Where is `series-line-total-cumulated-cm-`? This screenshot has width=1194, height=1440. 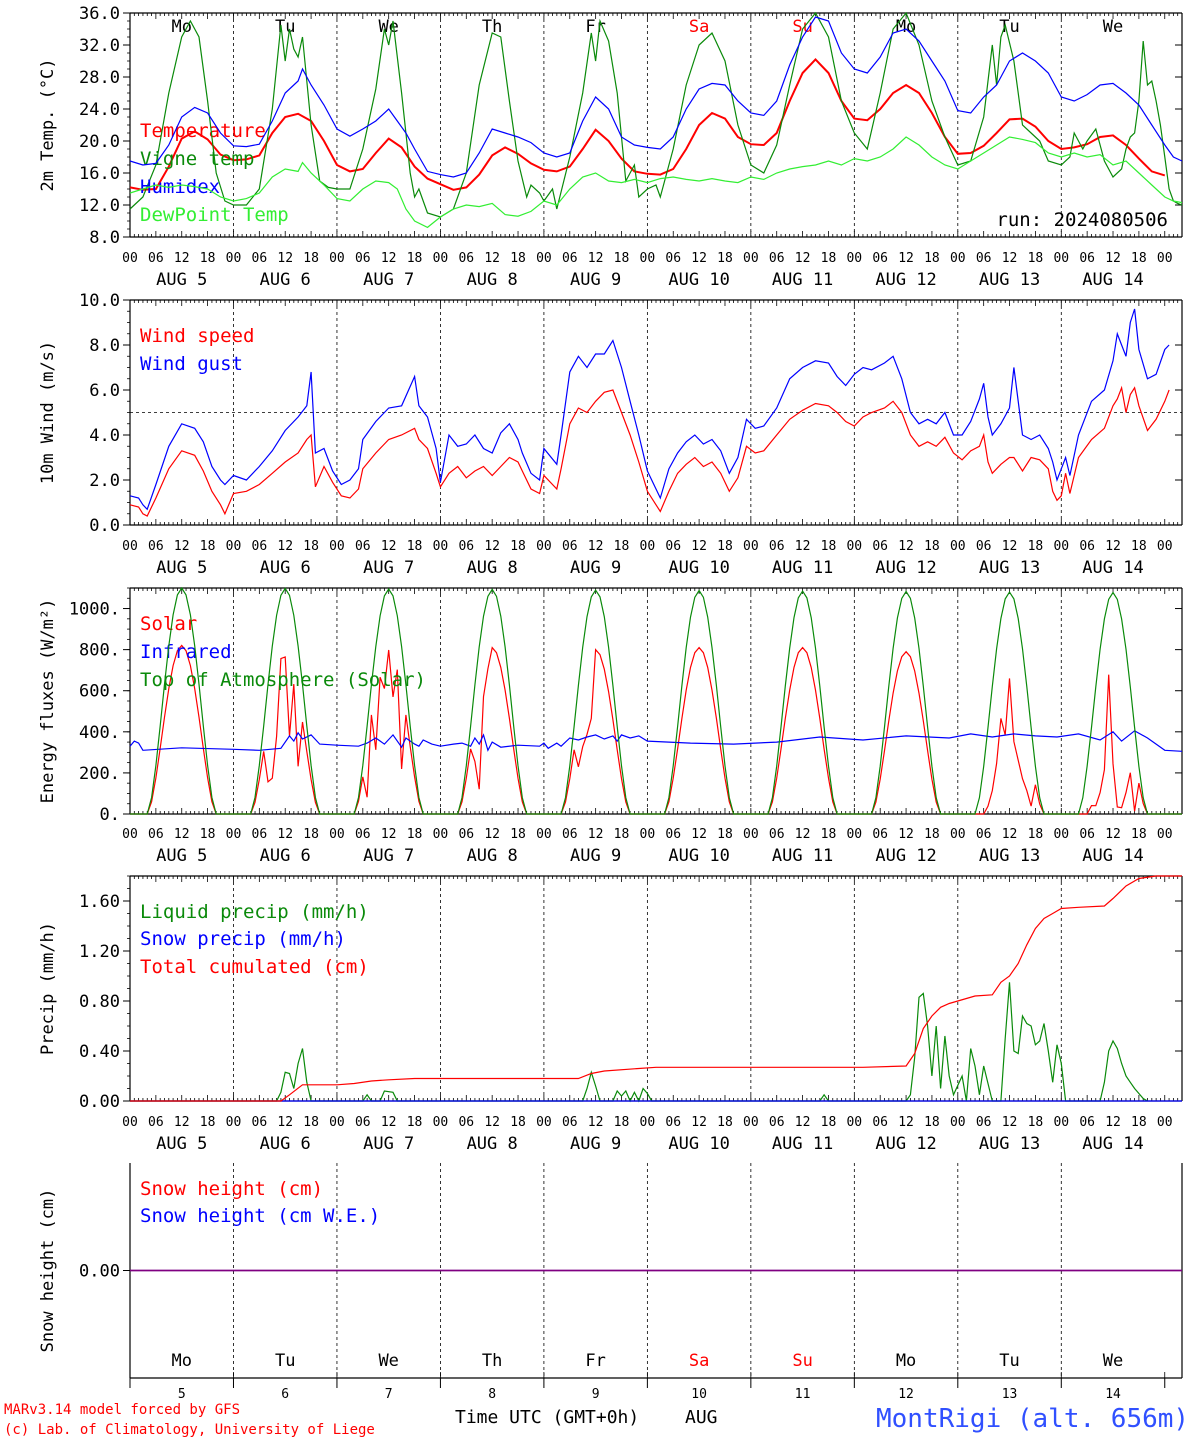 series-line-total-cumulated-cm- is located at coordinates (656, 988).